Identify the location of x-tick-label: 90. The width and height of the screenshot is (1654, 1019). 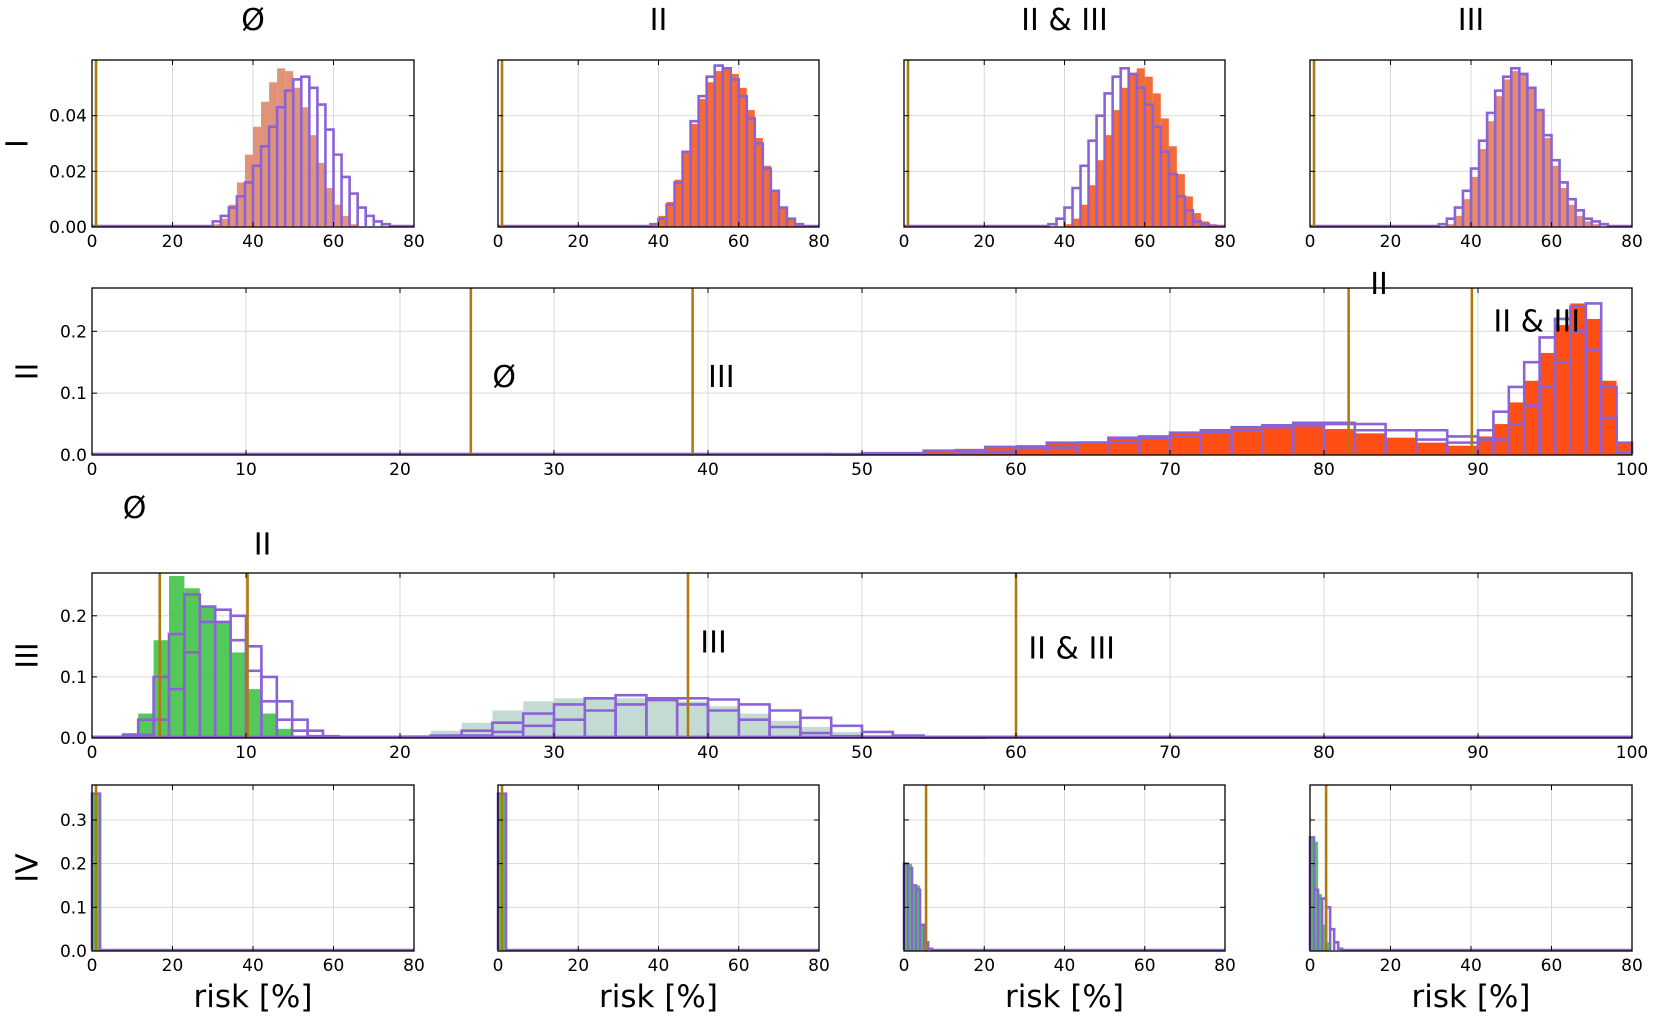
(1478, 753).